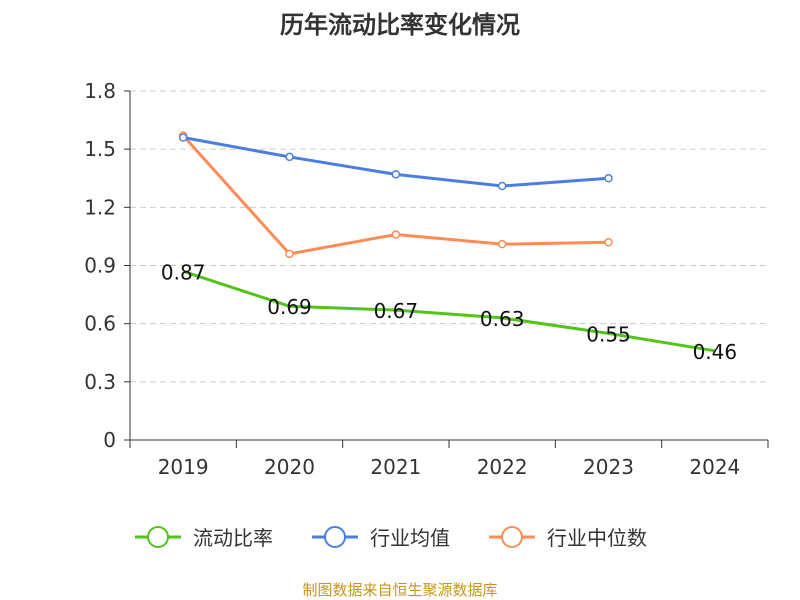 The width and height of the screenshot is (800, 600). Describe the element at coordinates (109, 440) in the screenshot. I see `y-tick-label: 0` at that location.